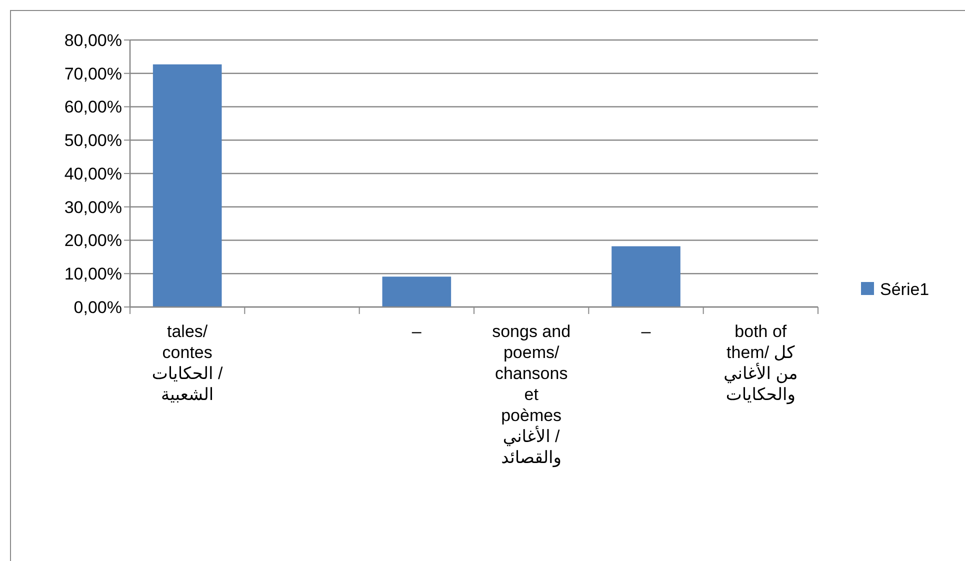 This screenshot has height=561, width=965. I want to click on y-tick-label: 10,00%, so click(93, 274).